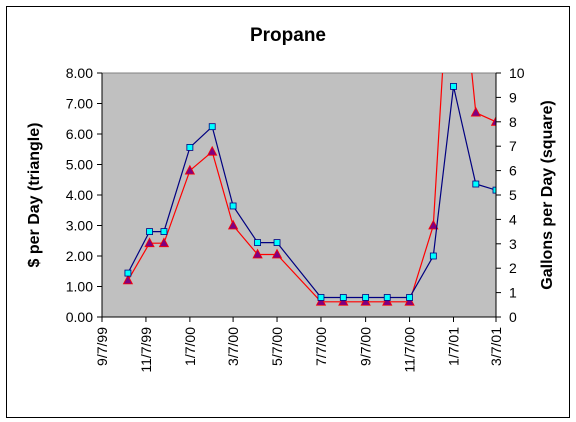 Image resolution: width=576 pixels, height=422 pixels. I want to click on x-tick-label: 5/7/00, so click(277, 346).